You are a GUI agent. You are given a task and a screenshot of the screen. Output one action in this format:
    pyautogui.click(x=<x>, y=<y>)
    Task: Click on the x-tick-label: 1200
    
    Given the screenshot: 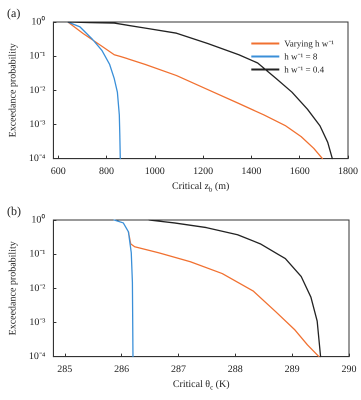 What is the action you would take?
    pyautogui.click(x=203, y=172)
    